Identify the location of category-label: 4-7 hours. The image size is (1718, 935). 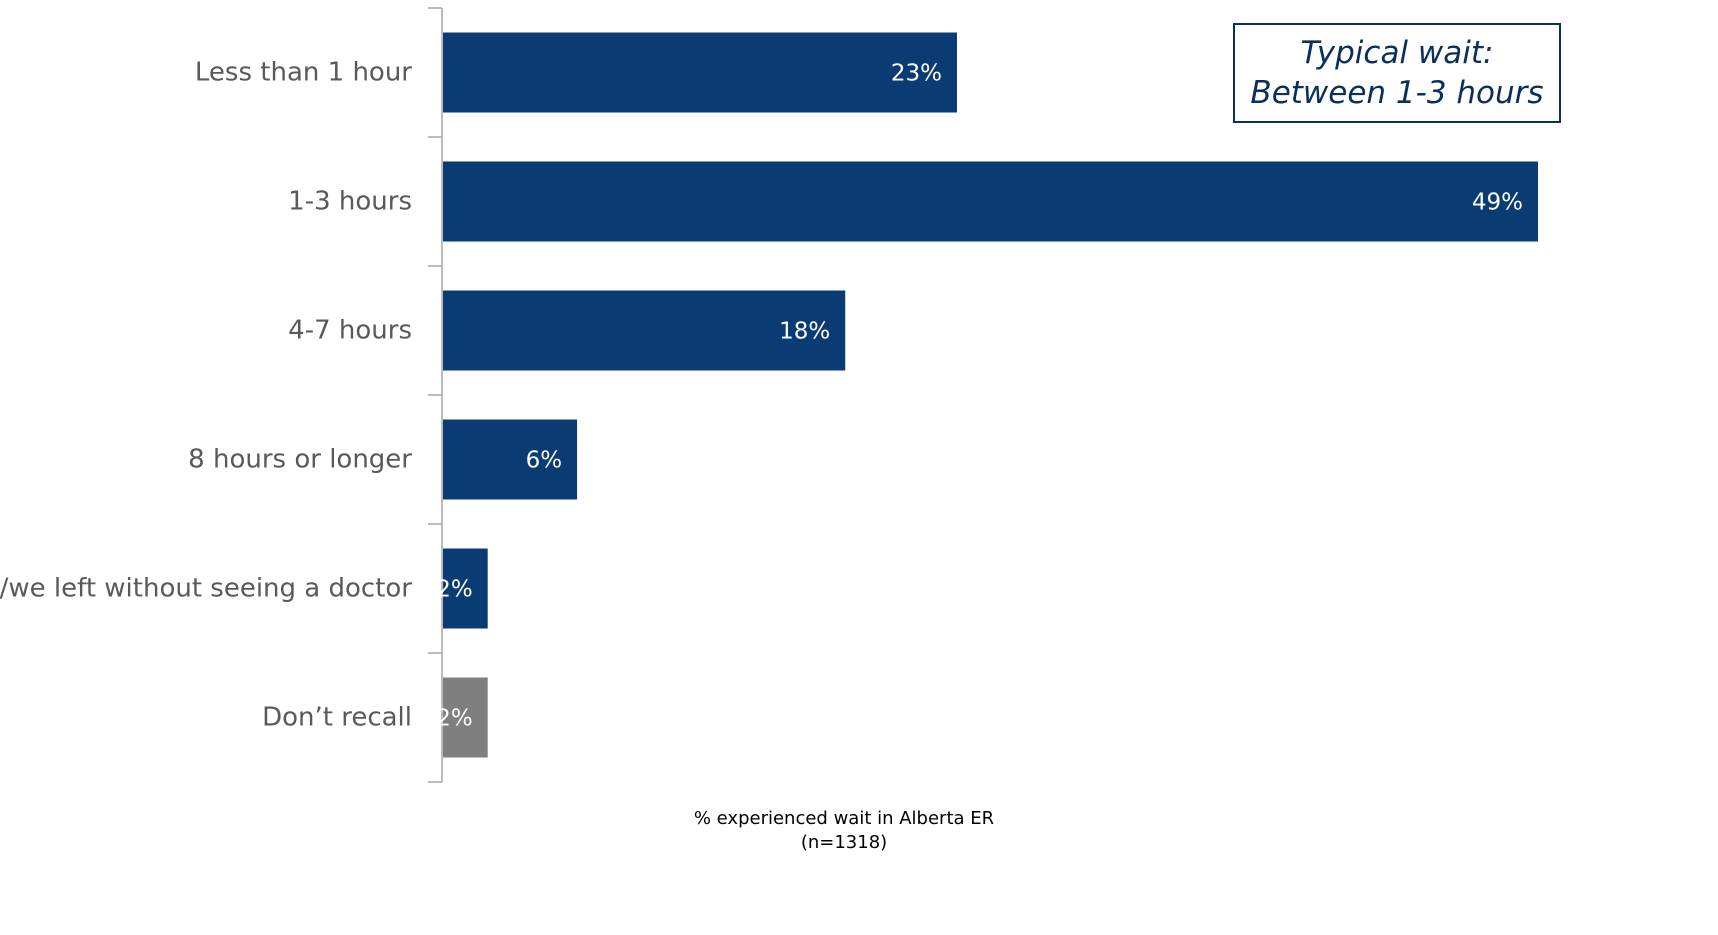
(350, 331).